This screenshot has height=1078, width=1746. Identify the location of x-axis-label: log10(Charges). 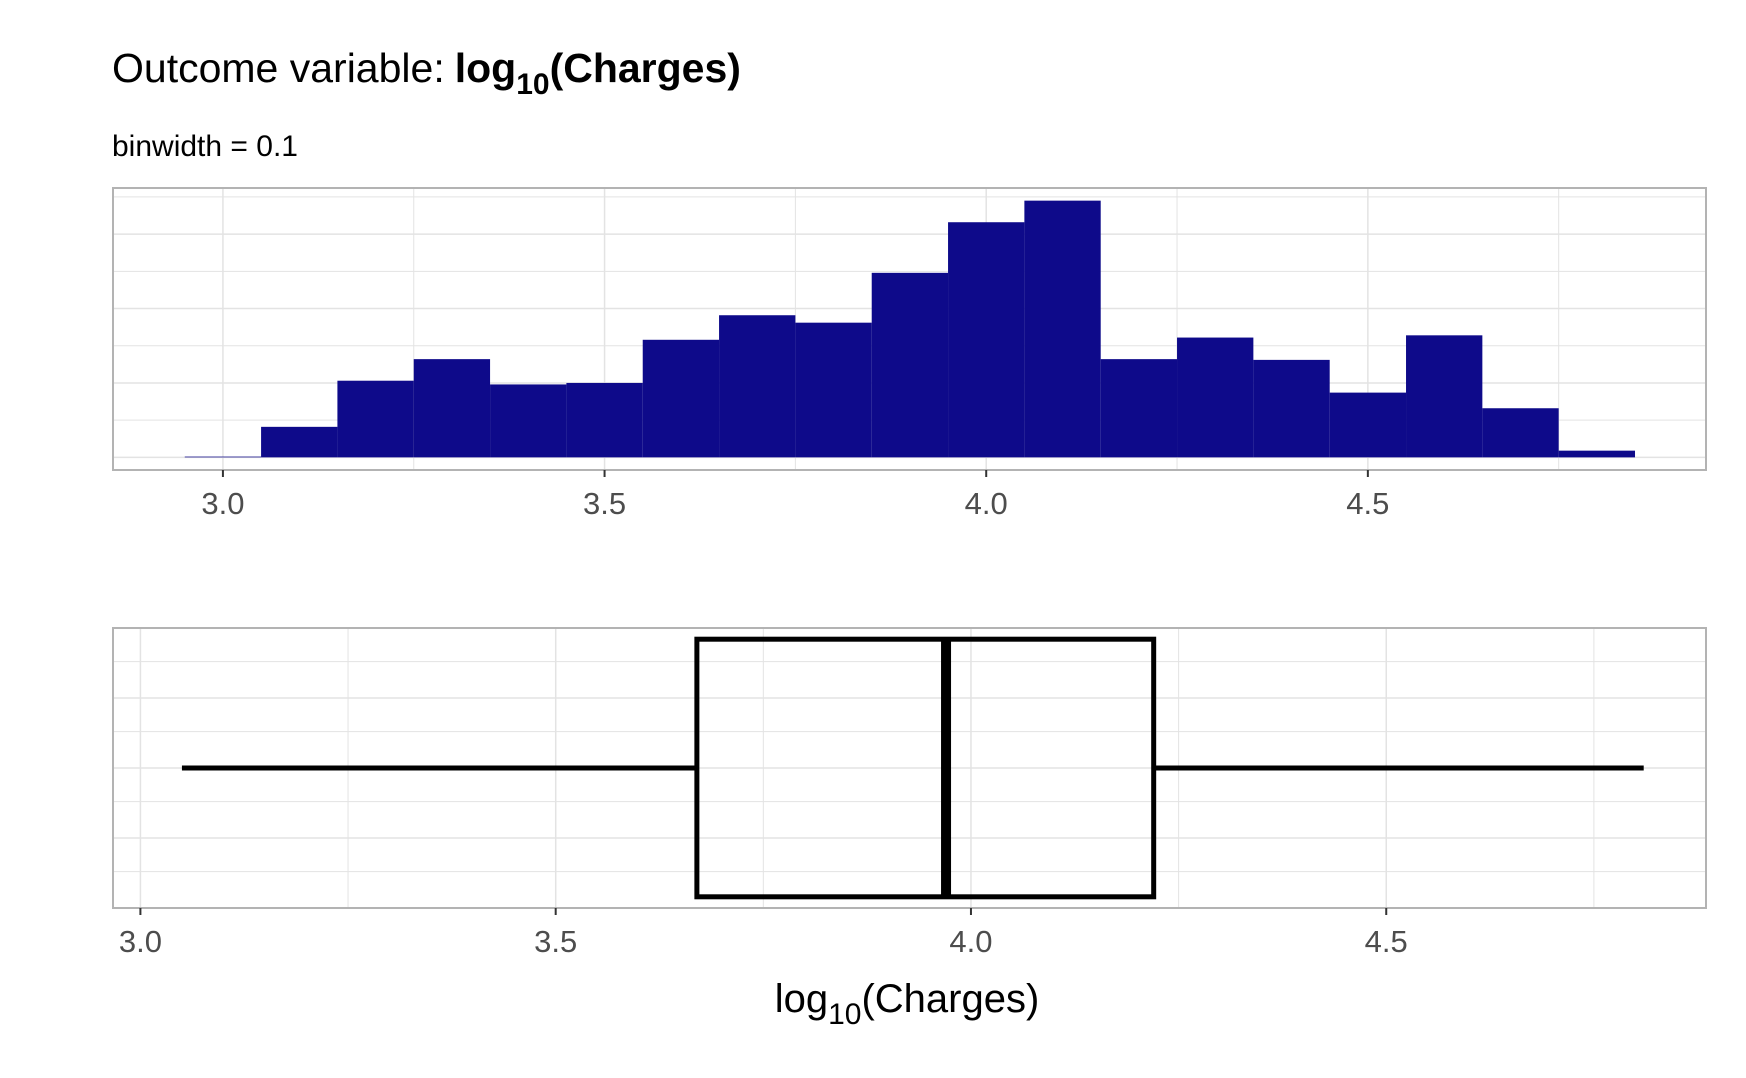
(907, 1004).